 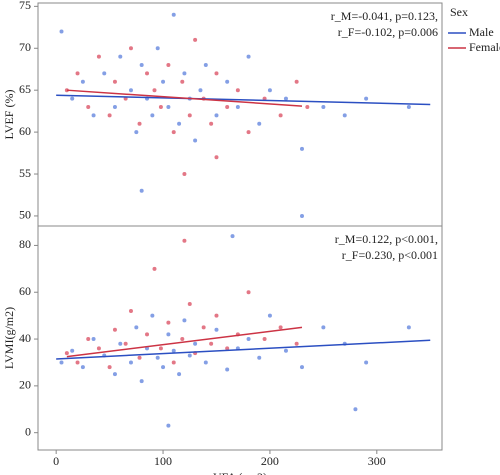 What do you see at coordinates (270, 461) in the screenshot?
I see `x-tick-label: 200` at bounding box center [270, 461].